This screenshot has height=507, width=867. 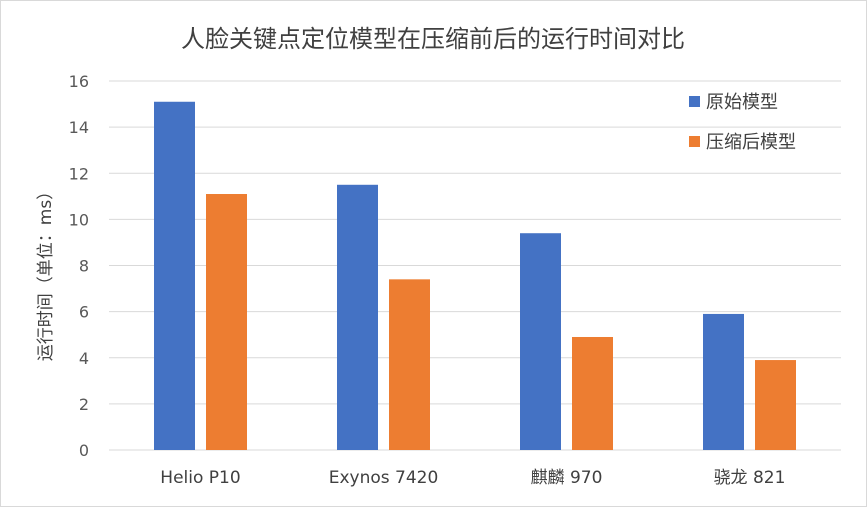 I want to click on y-tick-label: 2, so click(x=84, y=404).